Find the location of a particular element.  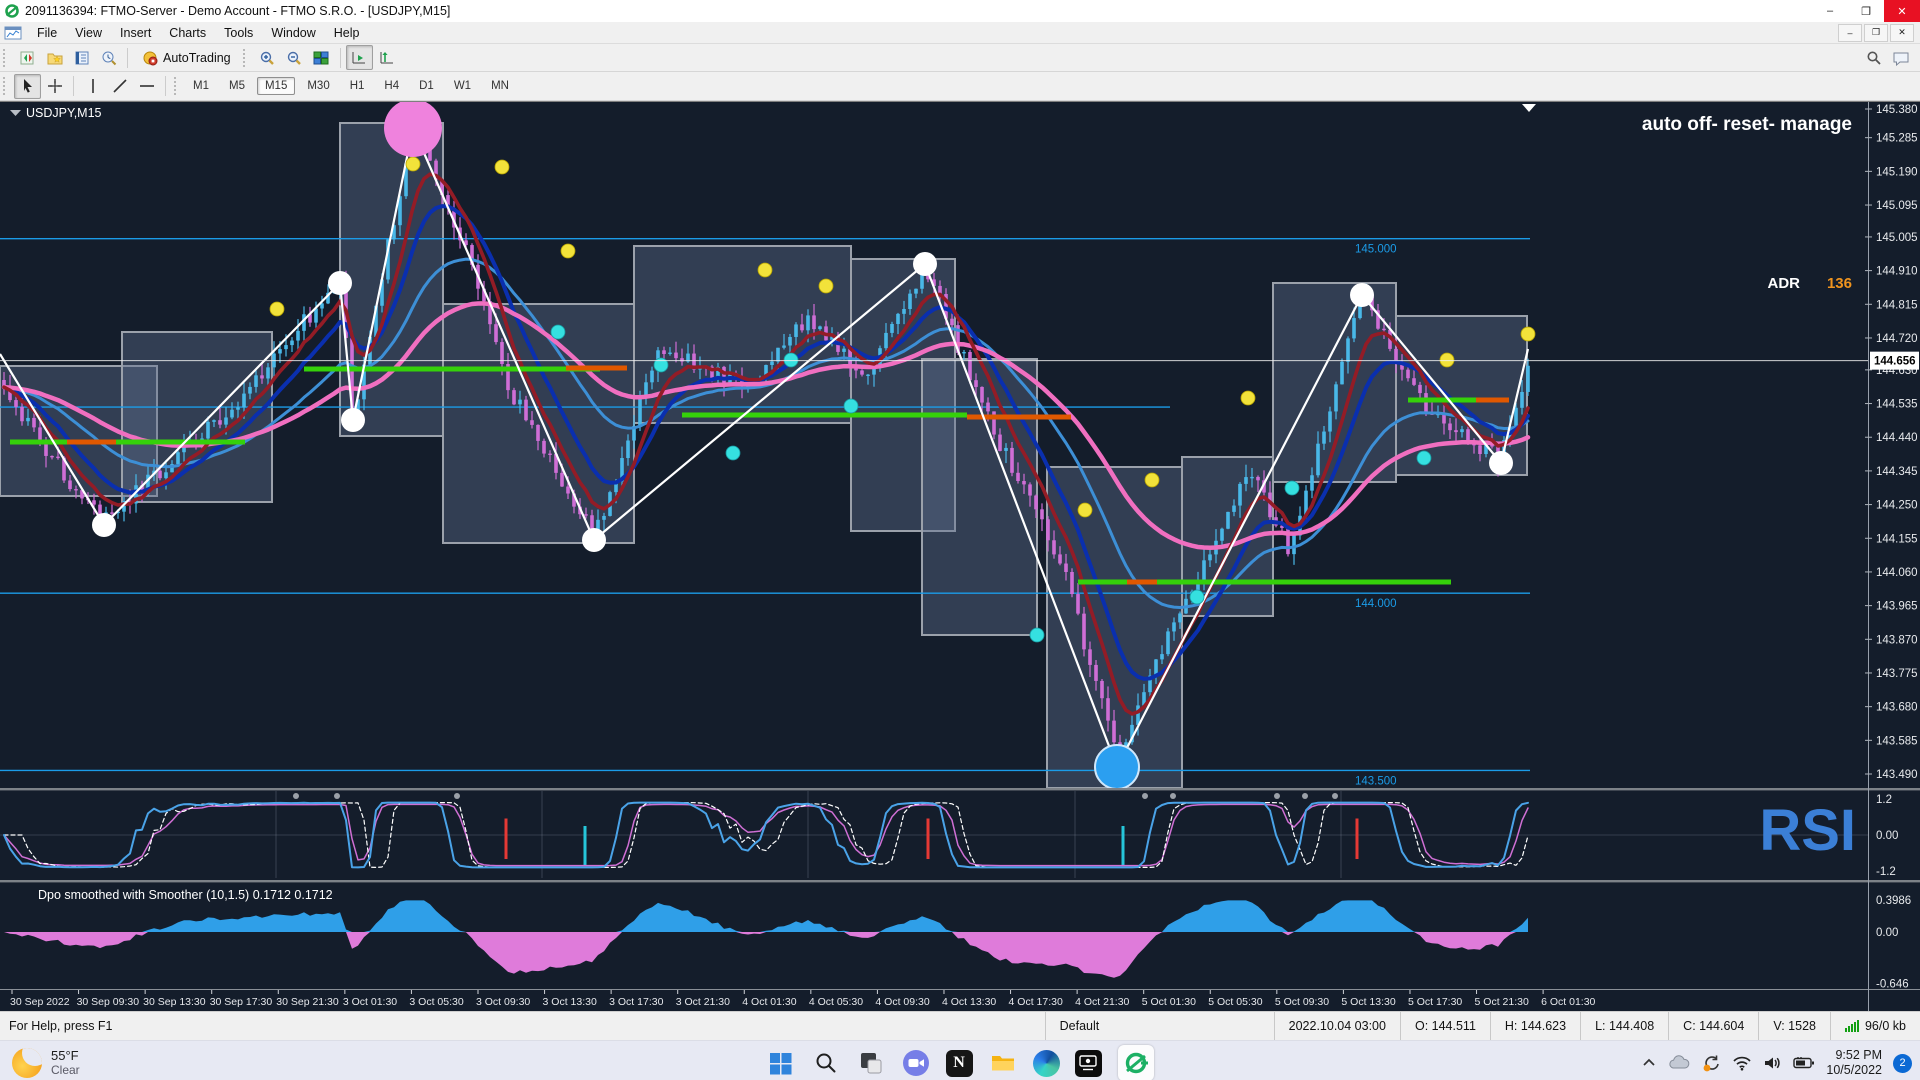

taskbar-clock: 9:52 PM 10/5/2022 is located at coordinates (1854, 1063).